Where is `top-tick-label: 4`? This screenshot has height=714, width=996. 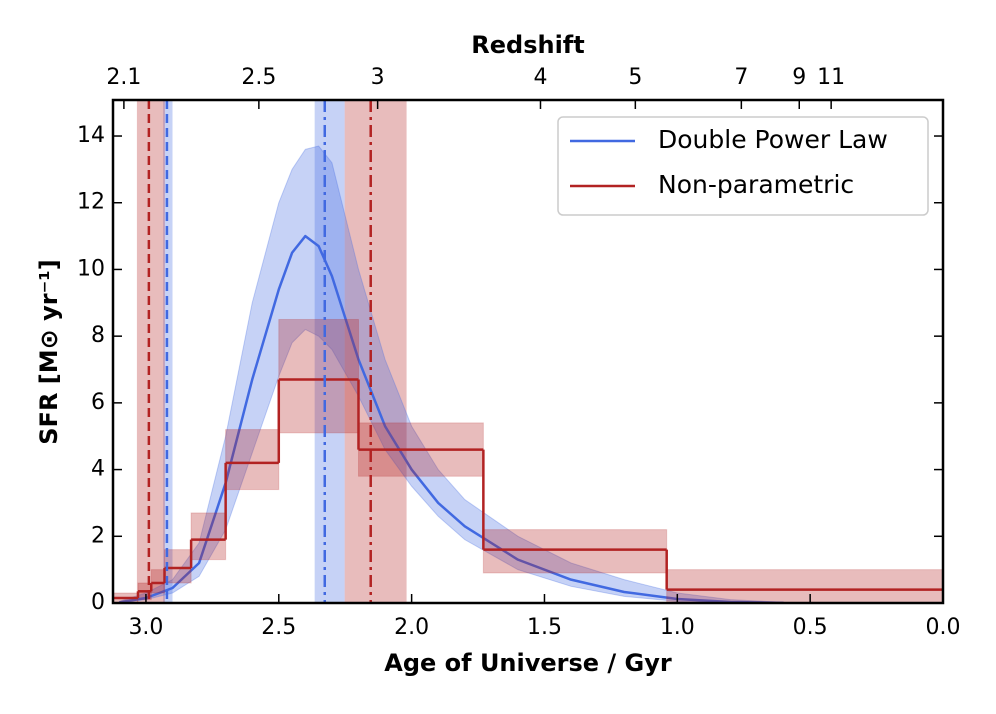
top-tick-label: 4 is located at coordinates (540, 77).